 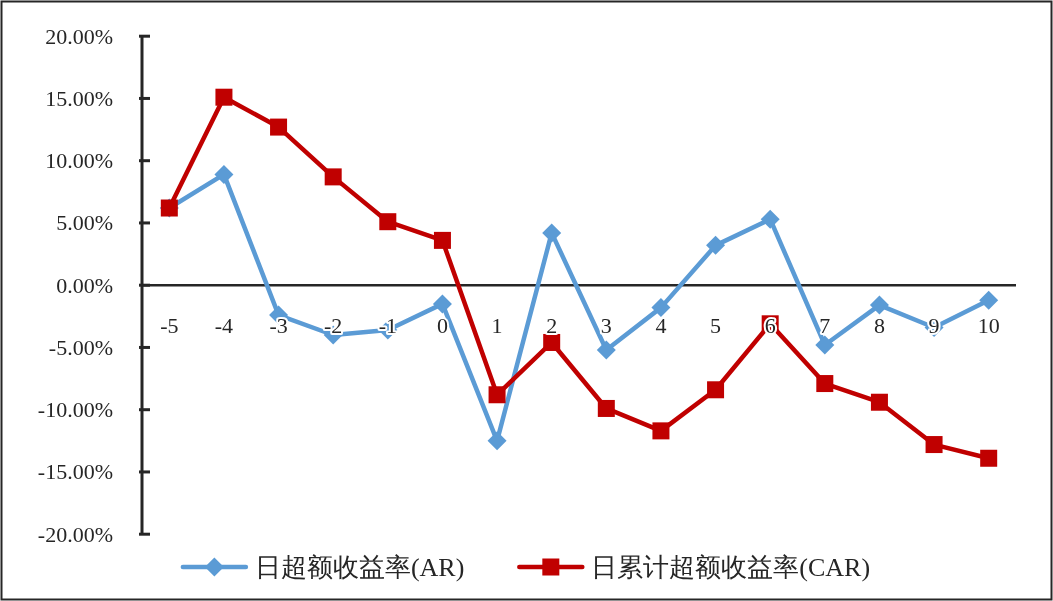 I want to click on x-tick-label: 0, so click(x=442, y=325).